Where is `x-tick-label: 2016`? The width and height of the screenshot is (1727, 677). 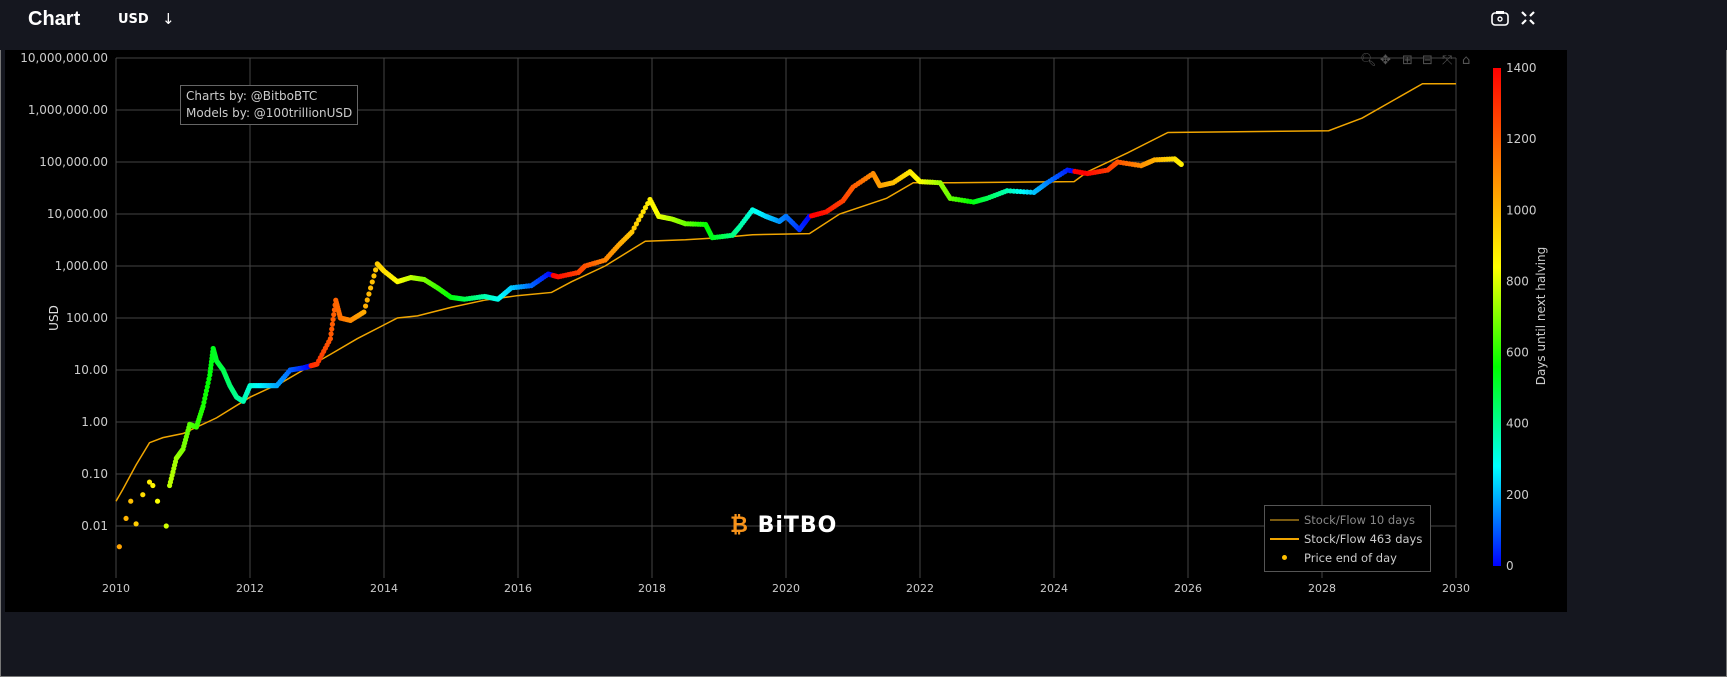
x-tick-label: 2016 is located at coordinates (518, 588).